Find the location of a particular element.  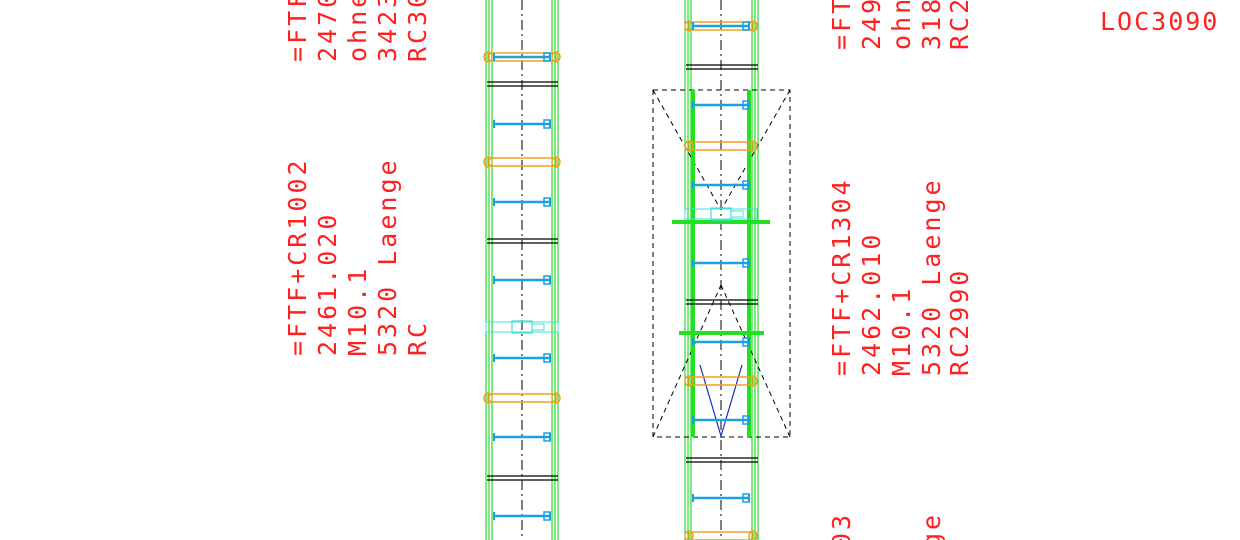

label-right-mid-line2: 2462.010 is located at coordinates (871, 304).